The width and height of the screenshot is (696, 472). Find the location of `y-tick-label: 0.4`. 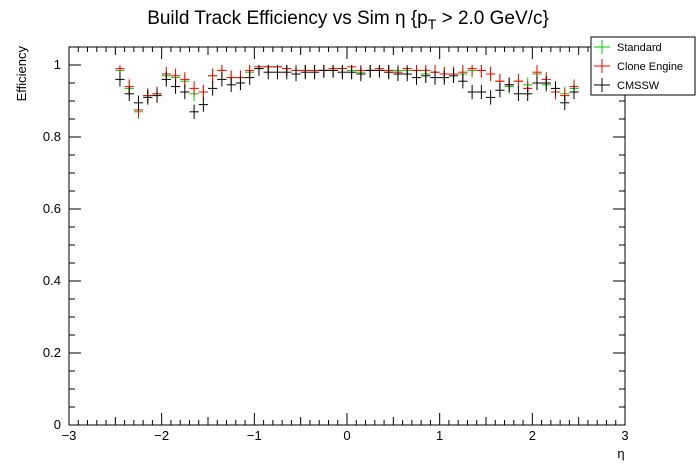

y-tick-label: 0.4 is located at coordinates (52, 280).